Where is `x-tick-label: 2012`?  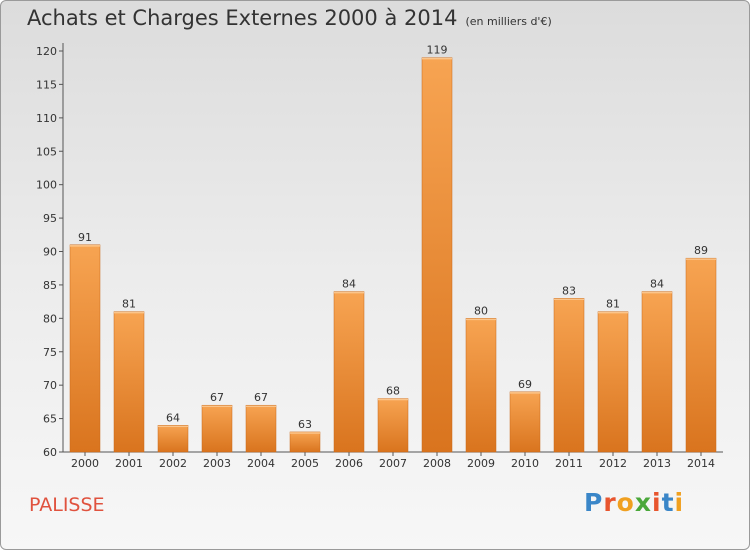 x-tick-label: 2012 is located at coordinates (613, 463).